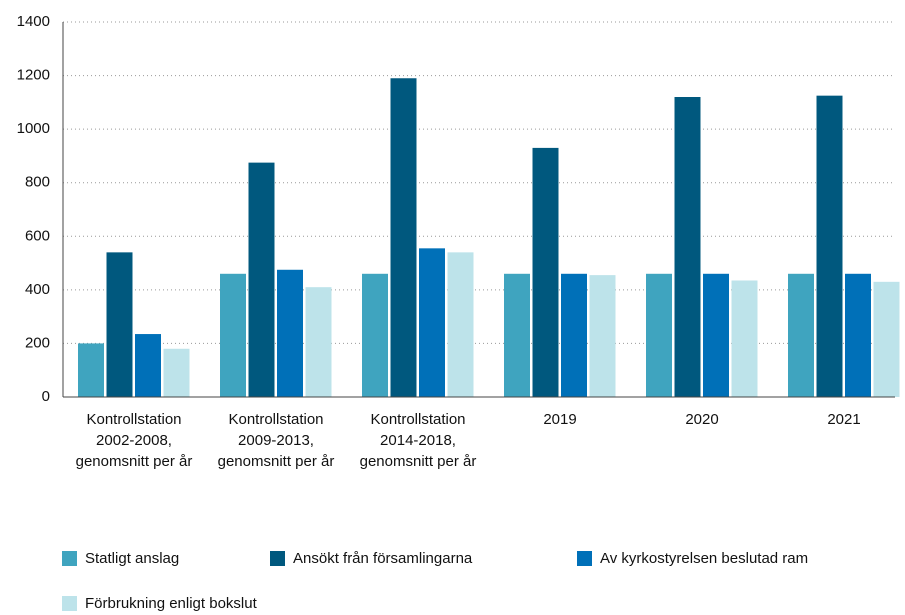 Image resolution: width=905 pixels, height=615 pixels. Describe the element at coordinates (37, 342) in the screenshot. I see `y-tick-label: 200` at that location.